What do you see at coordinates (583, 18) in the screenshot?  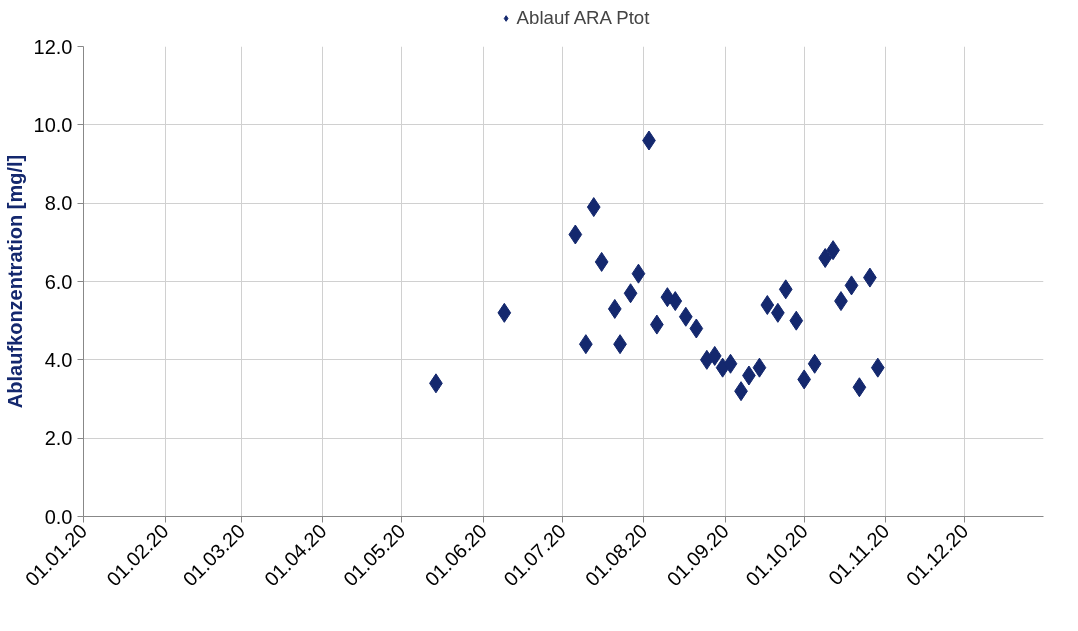 I see `legend-label: Ablauf ARA Ptot` at bounding box center [583, 18].